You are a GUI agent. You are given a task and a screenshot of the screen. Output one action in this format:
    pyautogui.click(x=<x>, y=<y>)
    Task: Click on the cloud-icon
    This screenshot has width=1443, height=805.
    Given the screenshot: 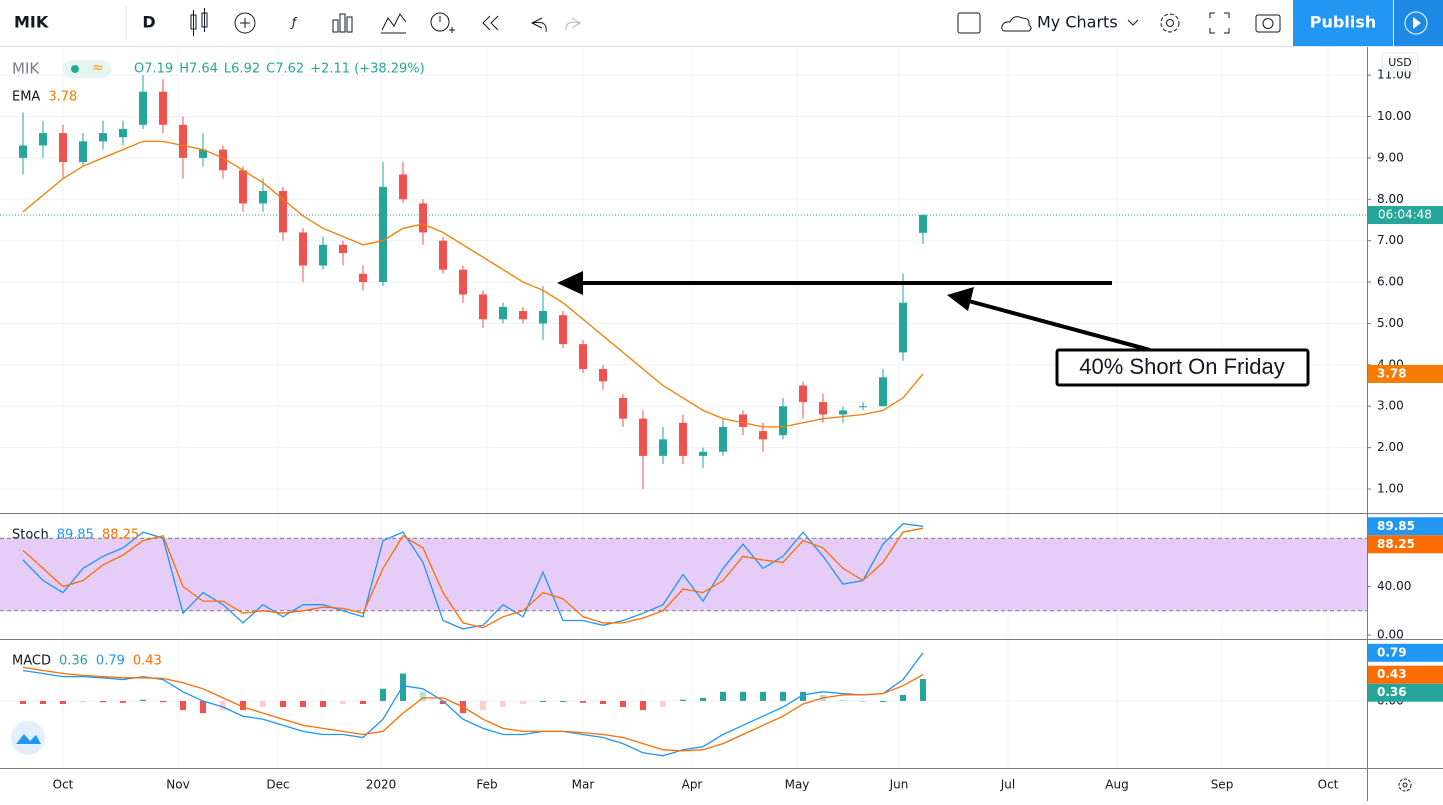 What is the action you would take?
    pyautogui.click(x=1016, y=24)
    